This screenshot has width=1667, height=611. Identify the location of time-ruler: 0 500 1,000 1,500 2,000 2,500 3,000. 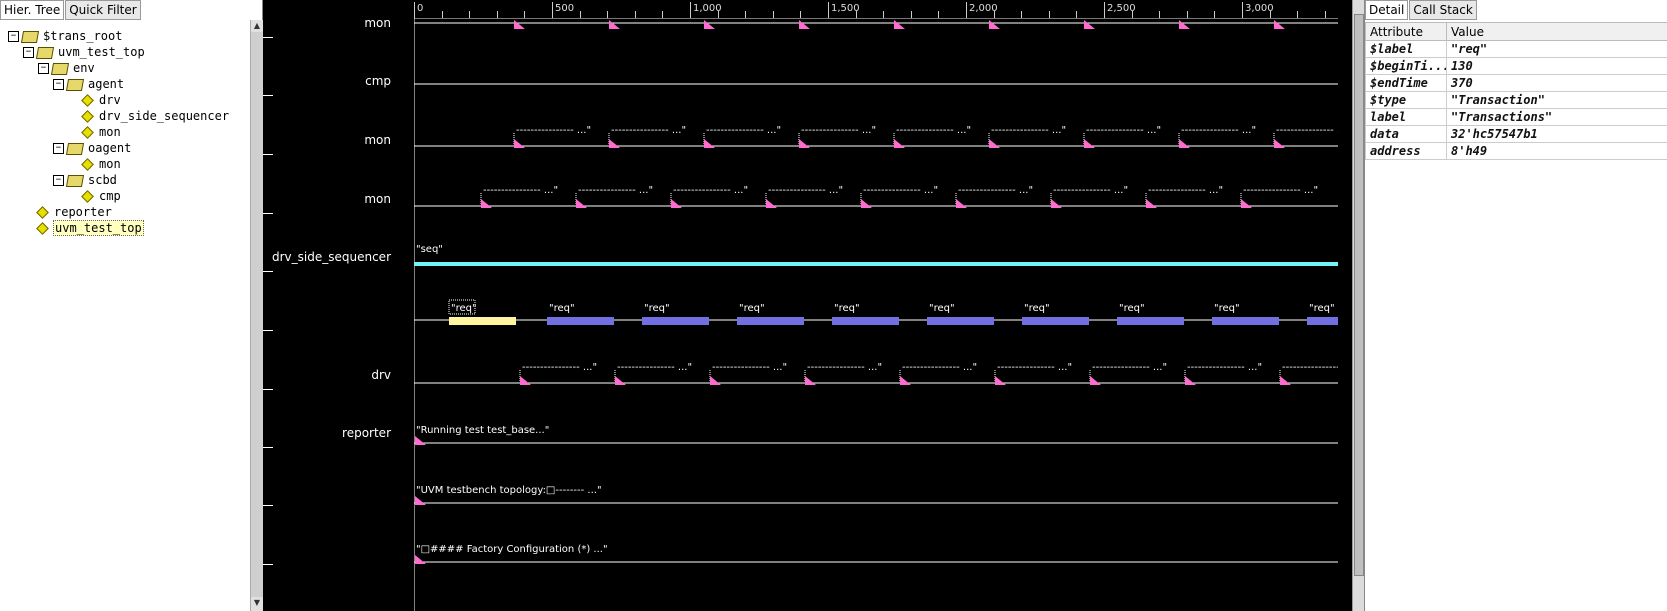
(876, 9).